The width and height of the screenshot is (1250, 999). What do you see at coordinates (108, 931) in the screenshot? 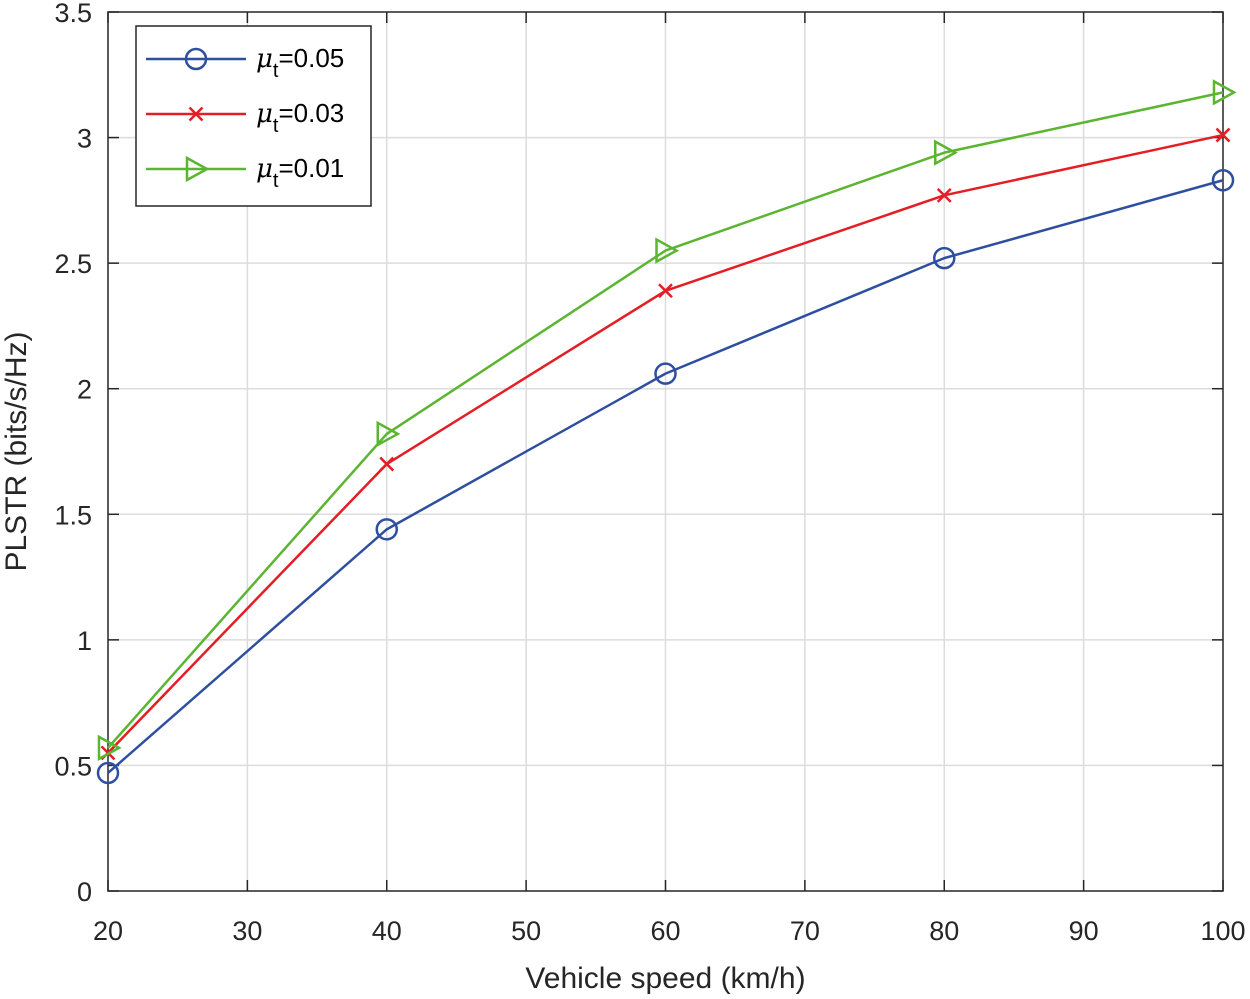
I see `x-tick-label: 20` at bounding box center [108, 931].